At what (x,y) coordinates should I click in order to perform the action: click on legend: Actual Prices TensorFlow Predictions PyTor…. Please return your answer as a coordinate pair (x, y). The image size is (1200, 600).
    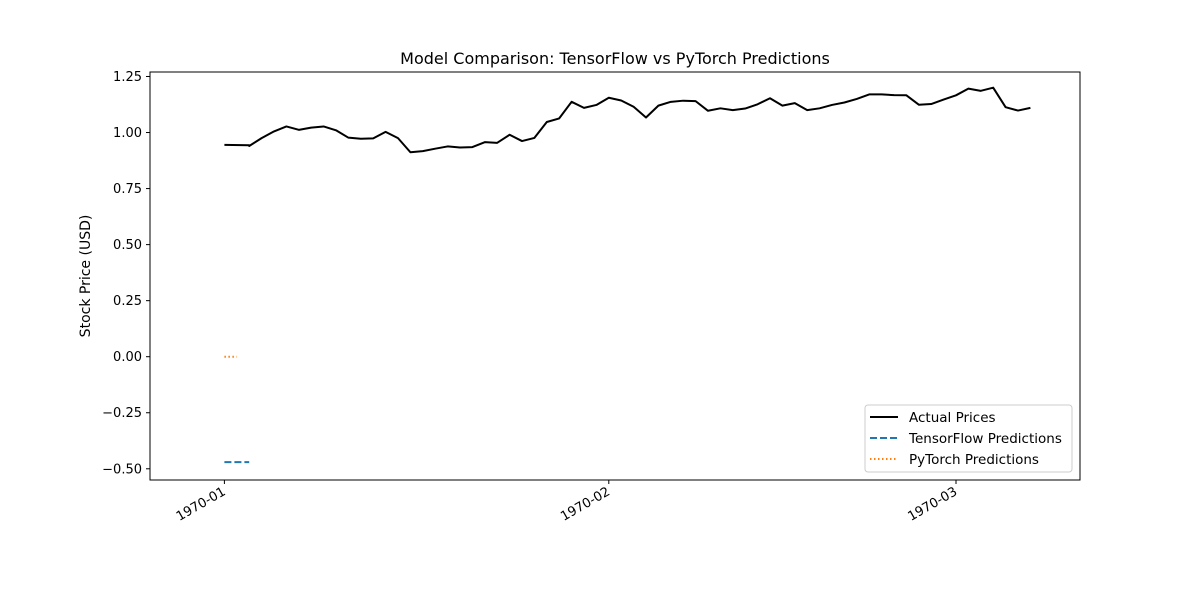
    Looking at the image, I should click on (968, 438).